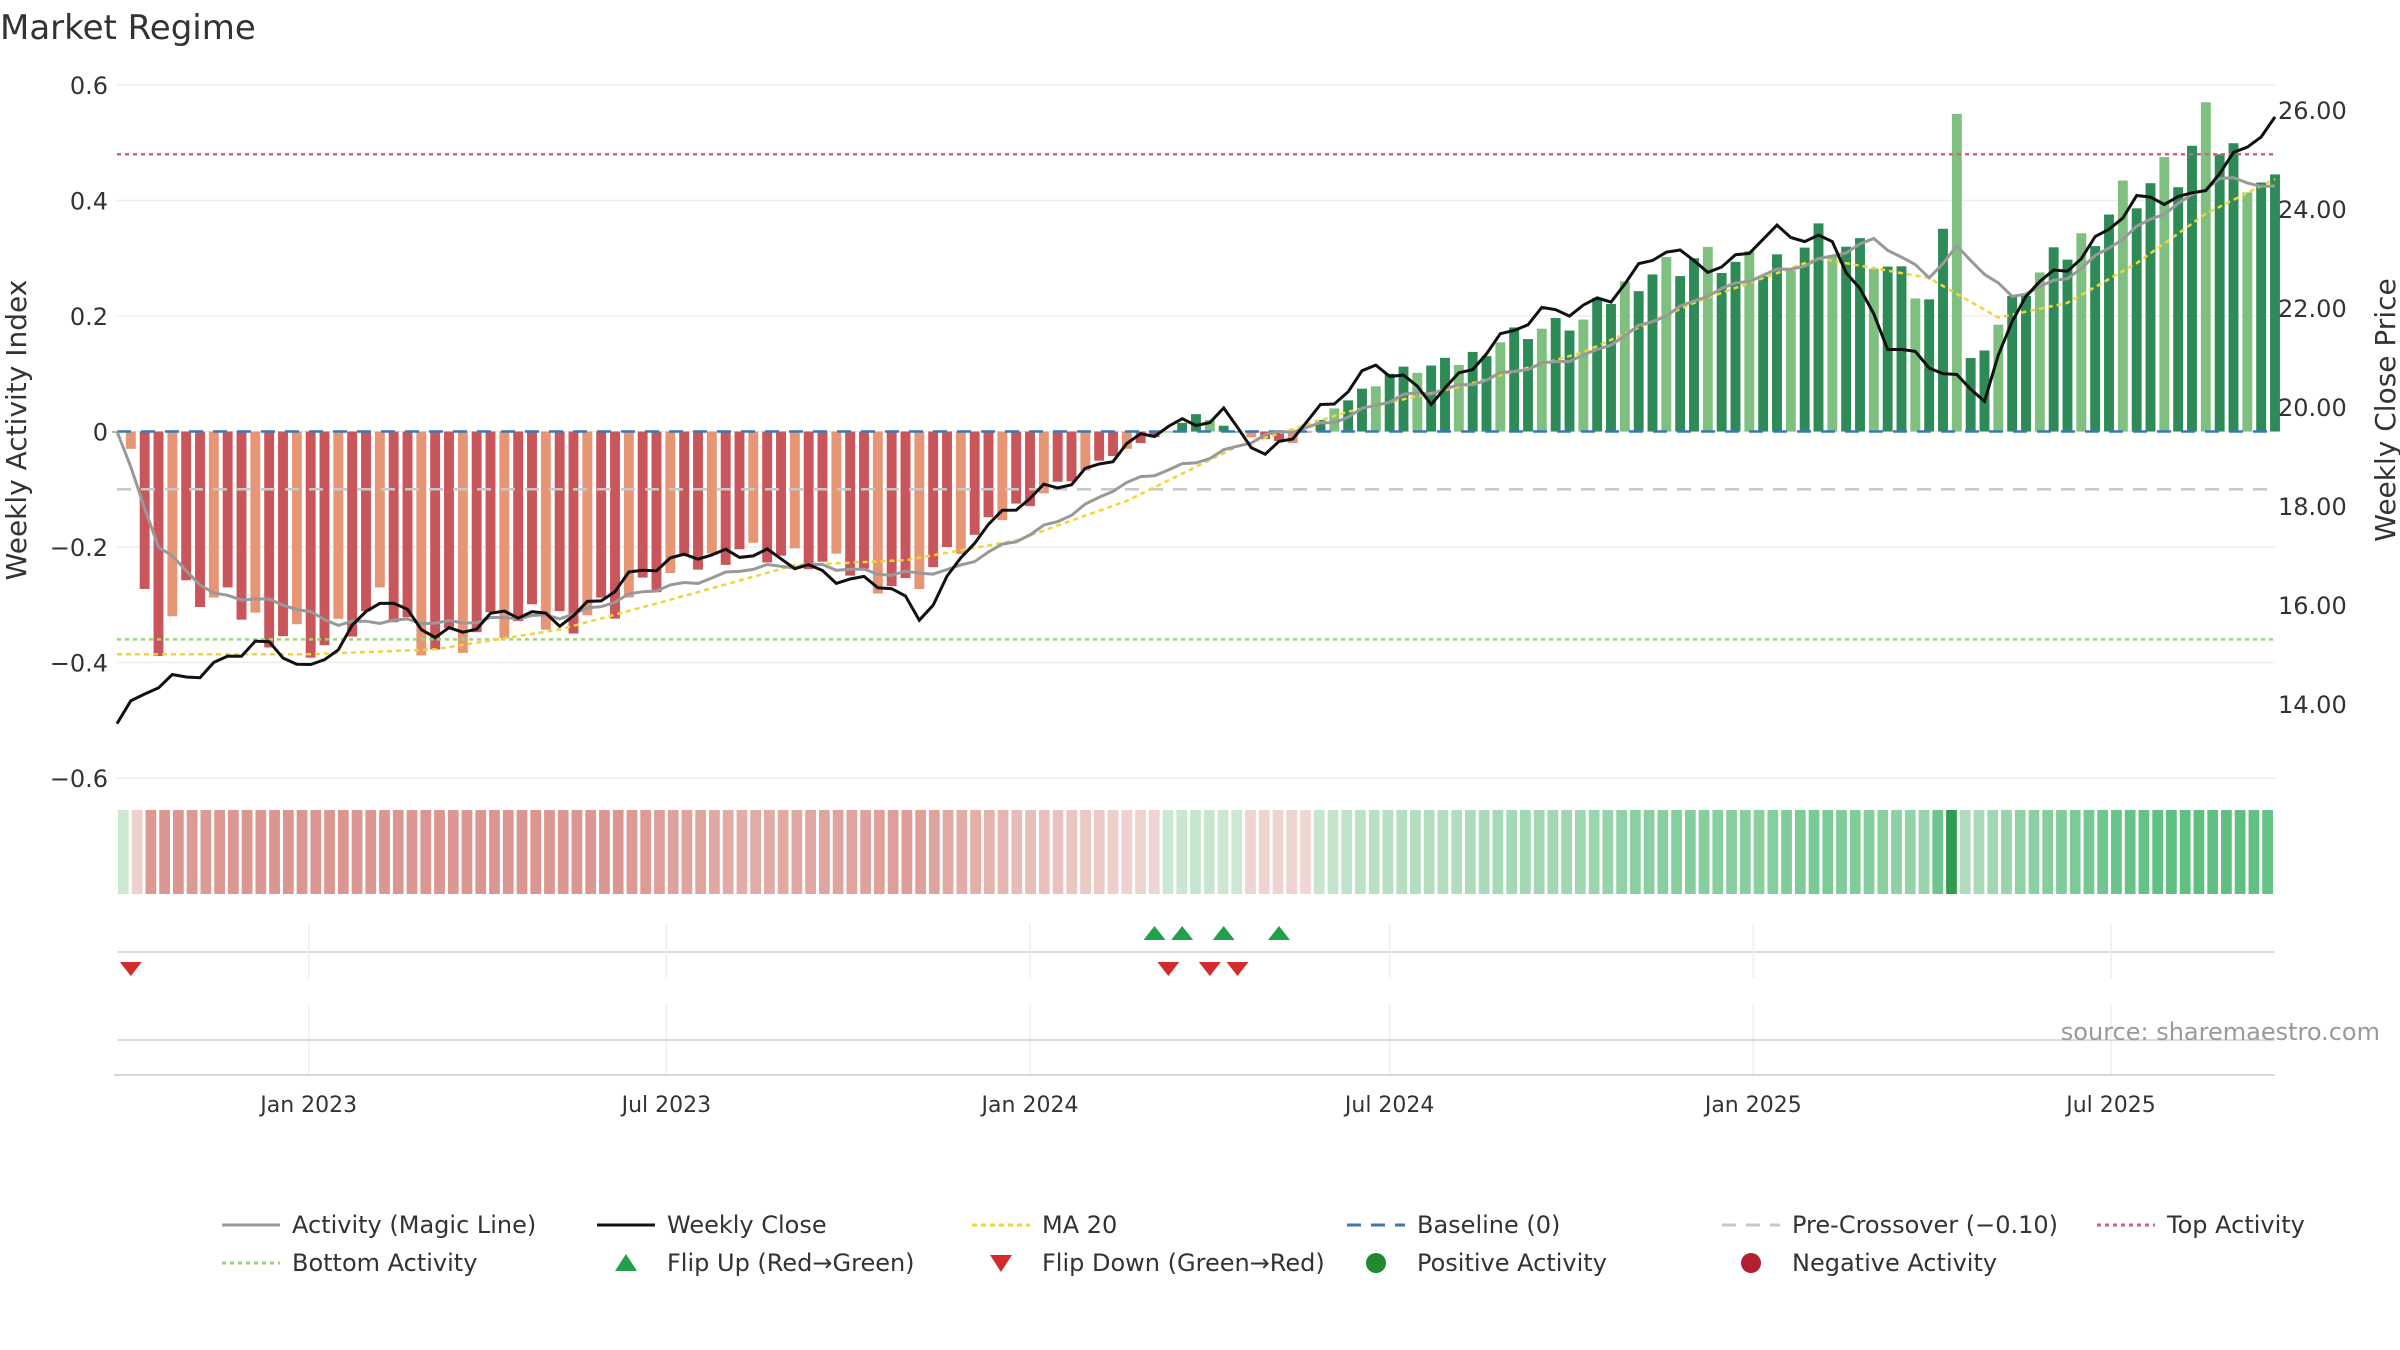 Image resolution: width=2400 pixels, height=1350 pixels. I want to click on legend-item: Flip Down (Green→Red), so click(1157, 1263).